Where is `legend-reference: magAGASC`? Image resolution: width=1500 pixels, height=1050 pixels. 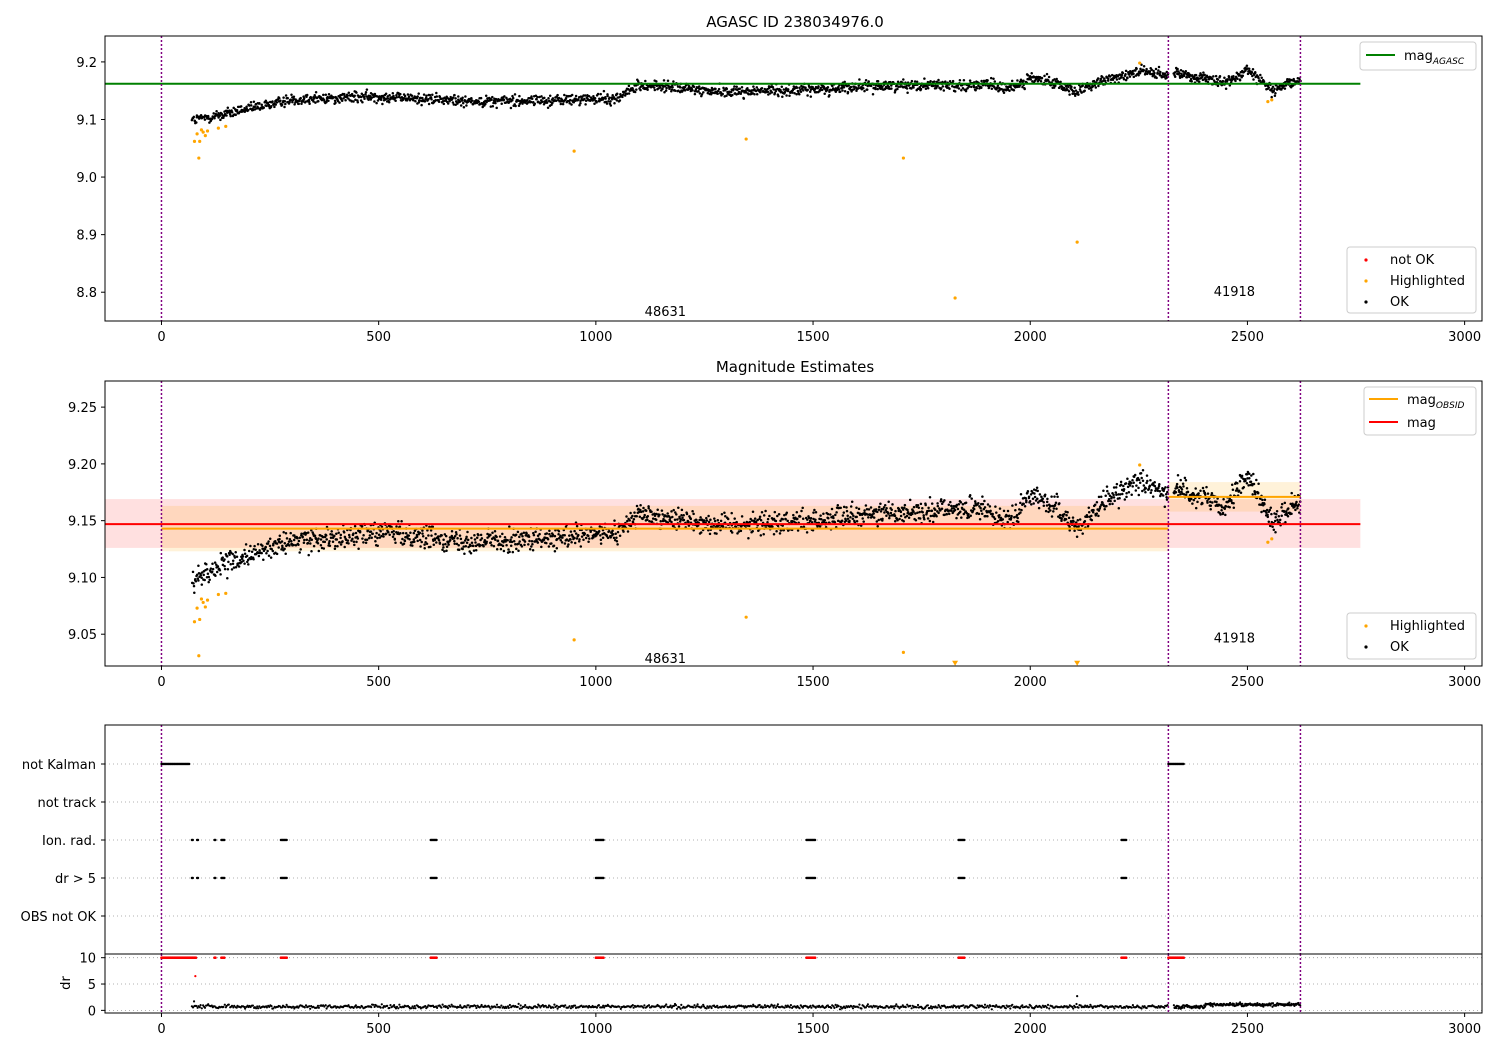
legend-reference: magAGASC is located at coordinates (1418, 56).